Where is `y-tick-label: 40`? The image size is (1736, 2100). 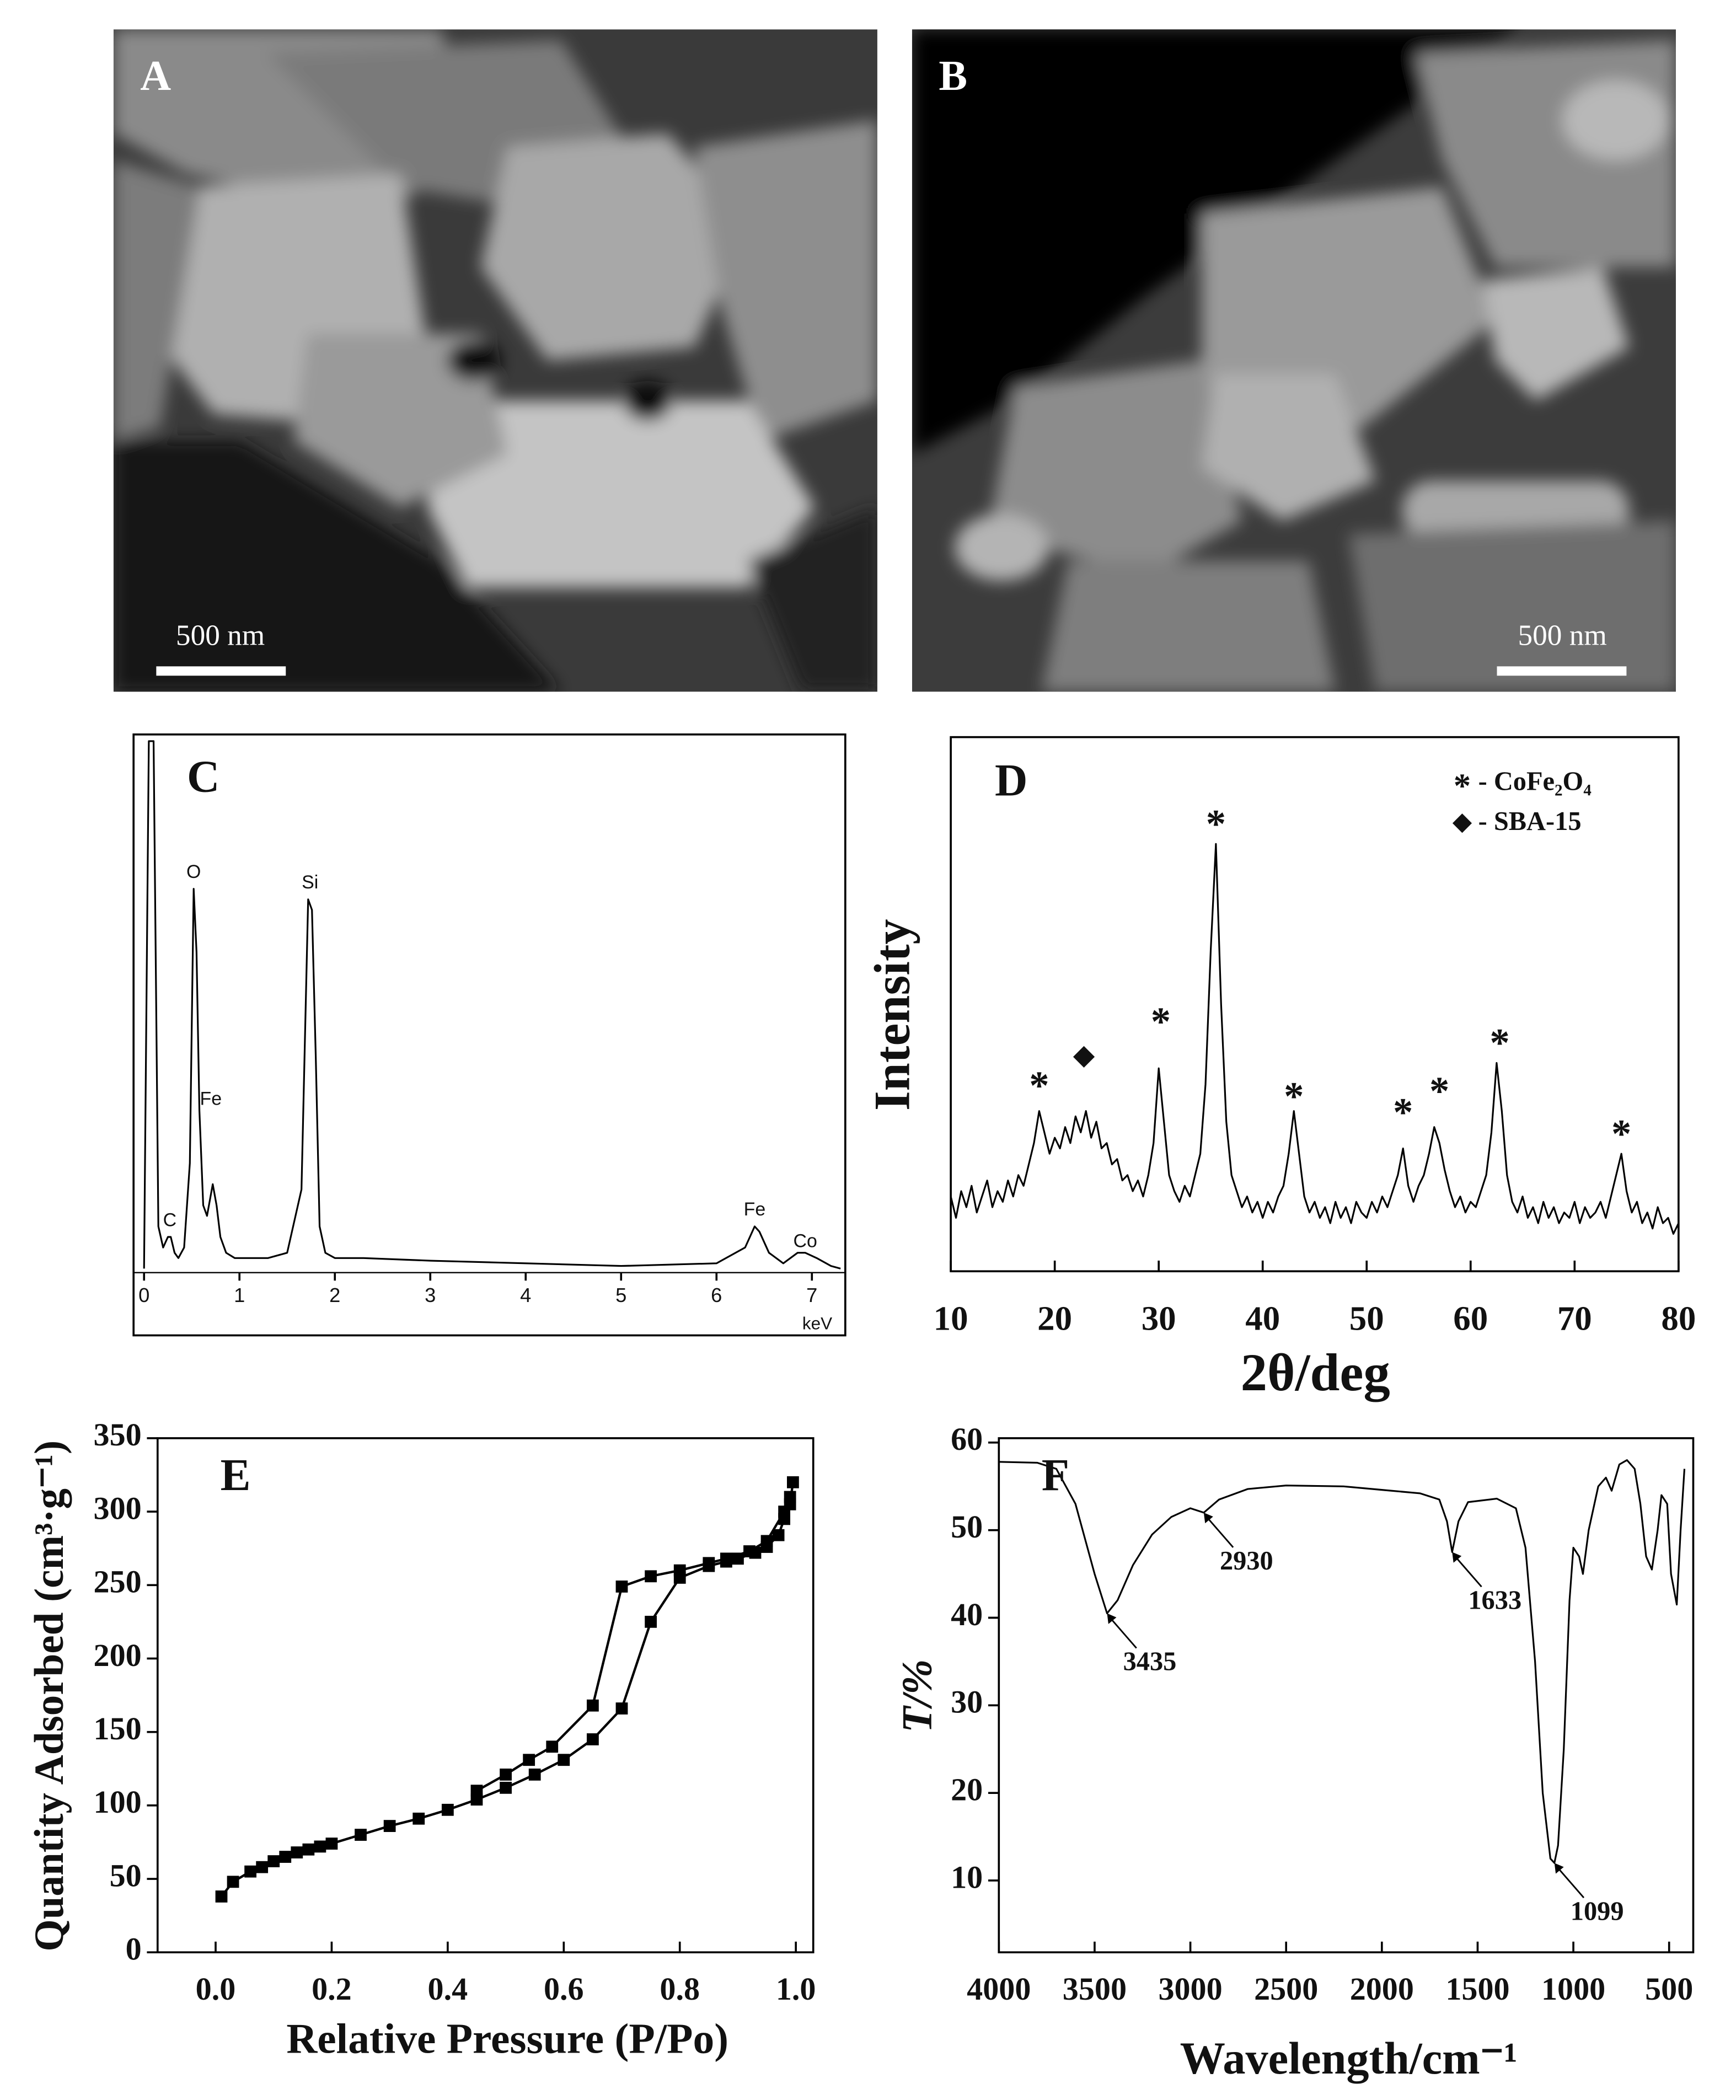
y-tick-label: 40 is located at coordinates (967, 1614).